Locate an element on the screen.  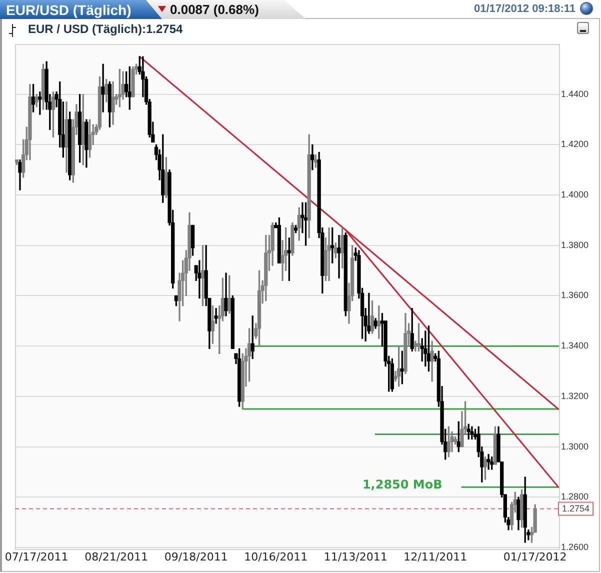
x-tick-label: 10/16/2011 is located at coordinates (276, 557).